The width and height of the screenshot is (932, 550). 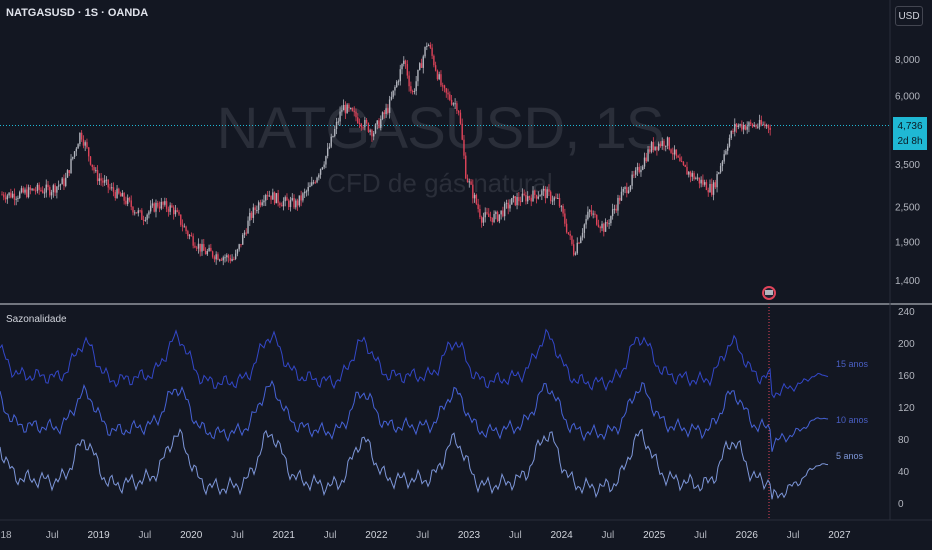 I want to click on seasonality-tick-label: 160, so click(x=906, y=376).